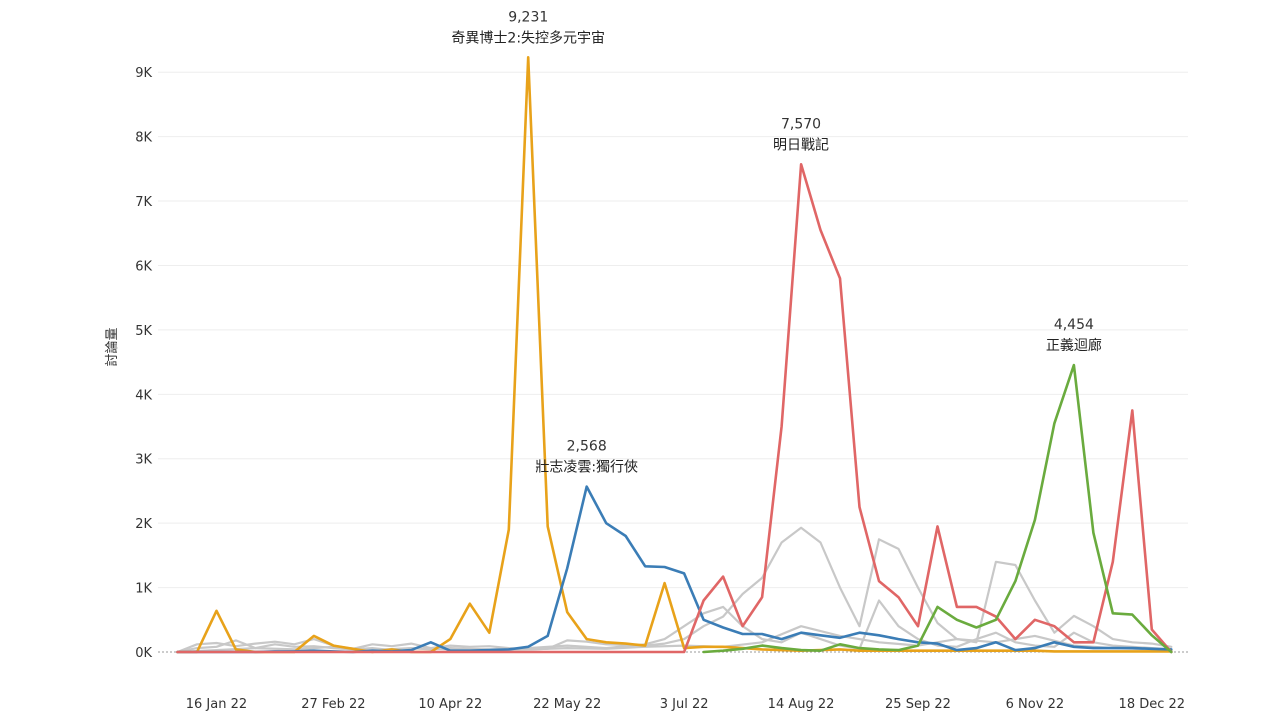  I want to click on x-tick-label: 18 Dec 22, so click(1152, 704).